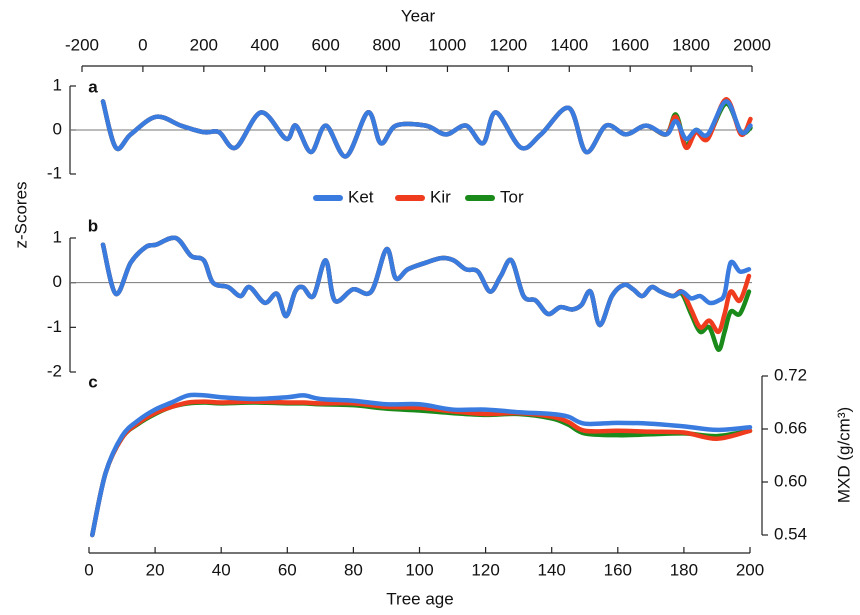  I want to click on x-axis-title: Tree age, so click(419, 598).